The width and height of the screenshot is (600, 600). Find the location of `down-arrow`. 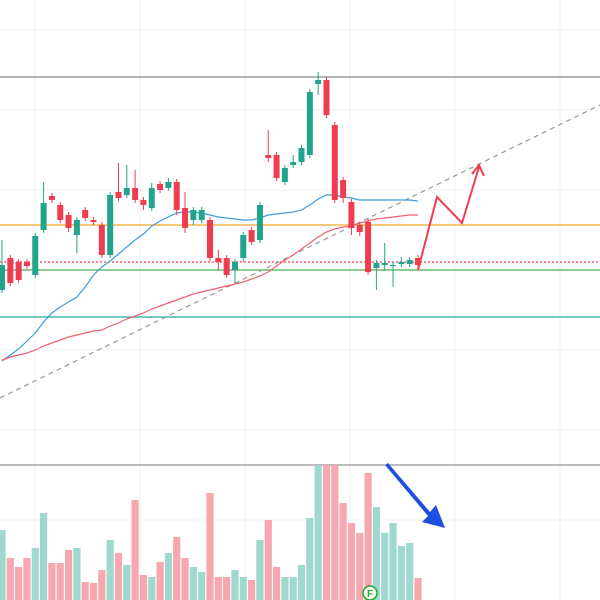

down-arrow is located at coordinates (415, 495).